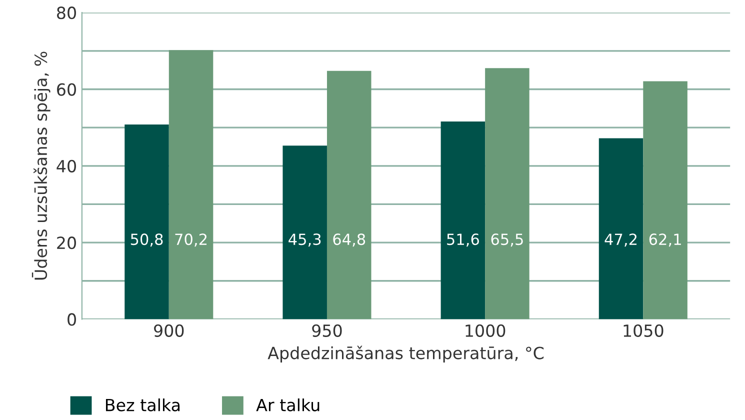  What do you see at coordinates (620, 240) in the screenshot?
I see `data-label: 47,2` at bounding box center [620, 240].